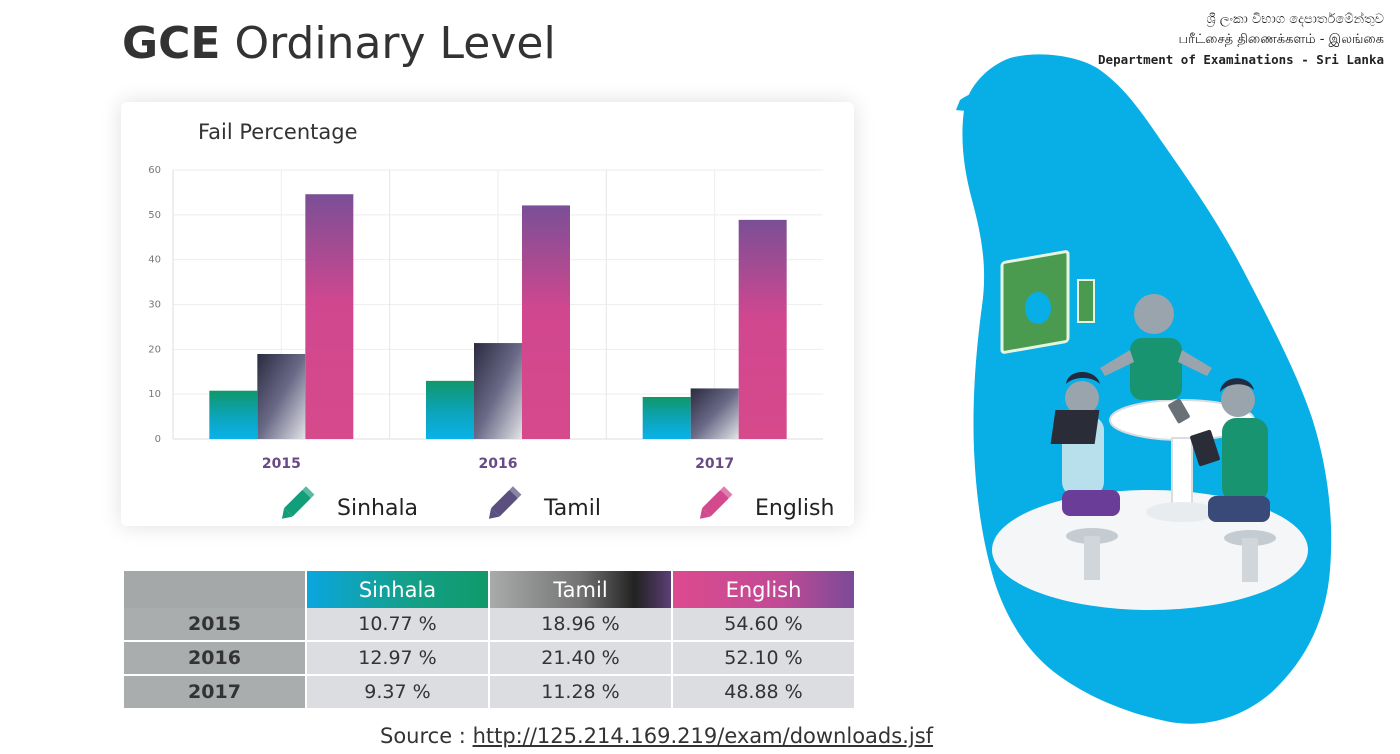 This screenshot has height=754, width=1400. I want to click on department-name-english: Department of Examinations - Sri Lanka, so click(1241, 59).